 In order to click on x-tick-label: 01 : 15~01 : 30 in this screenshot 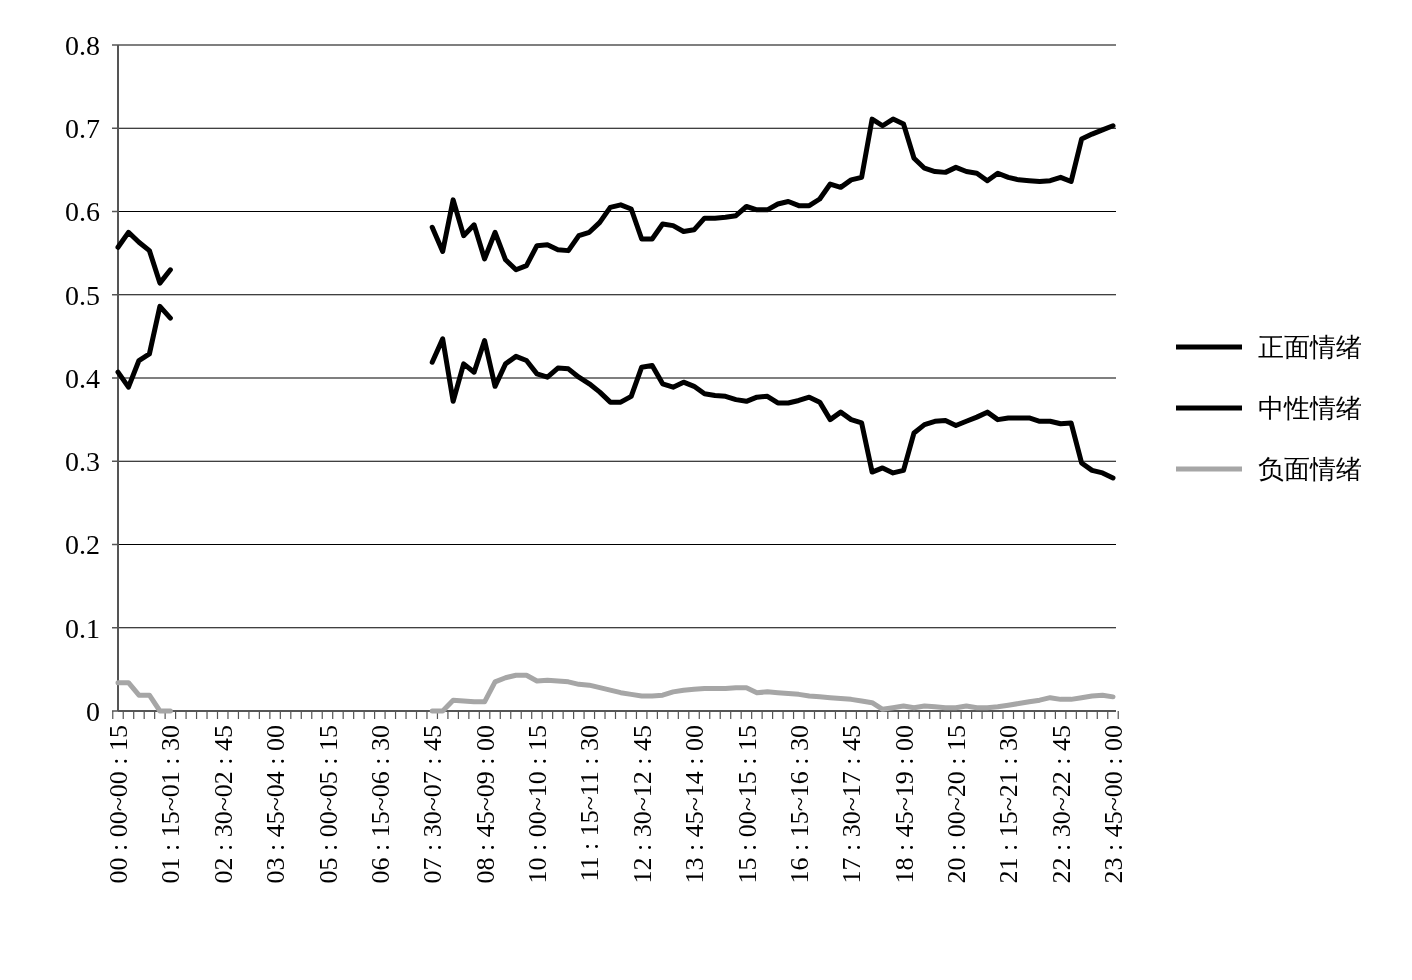, I will do `click(171, 804)`.